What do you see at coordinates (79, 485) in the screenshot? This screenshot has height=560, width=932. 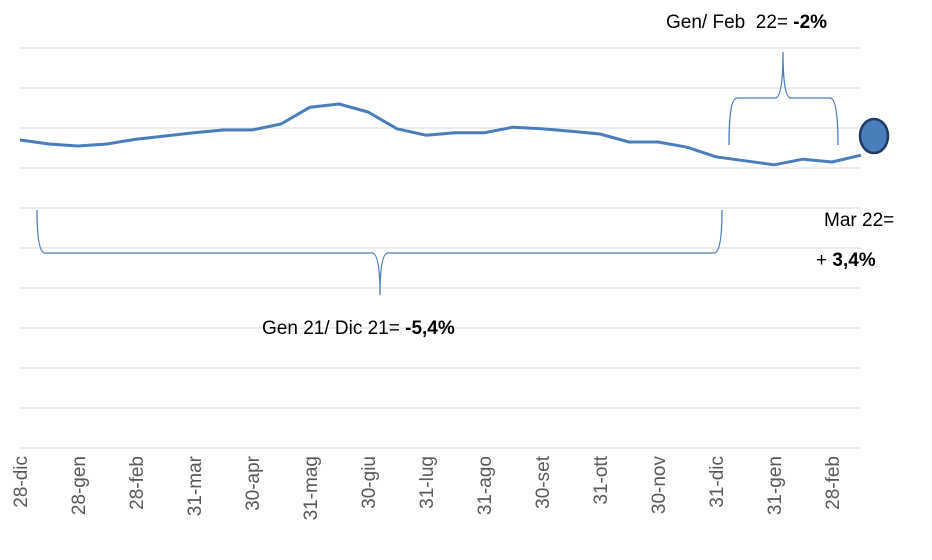 I see `x-tick-label: 28-gen` at bounding box center [79, 485].